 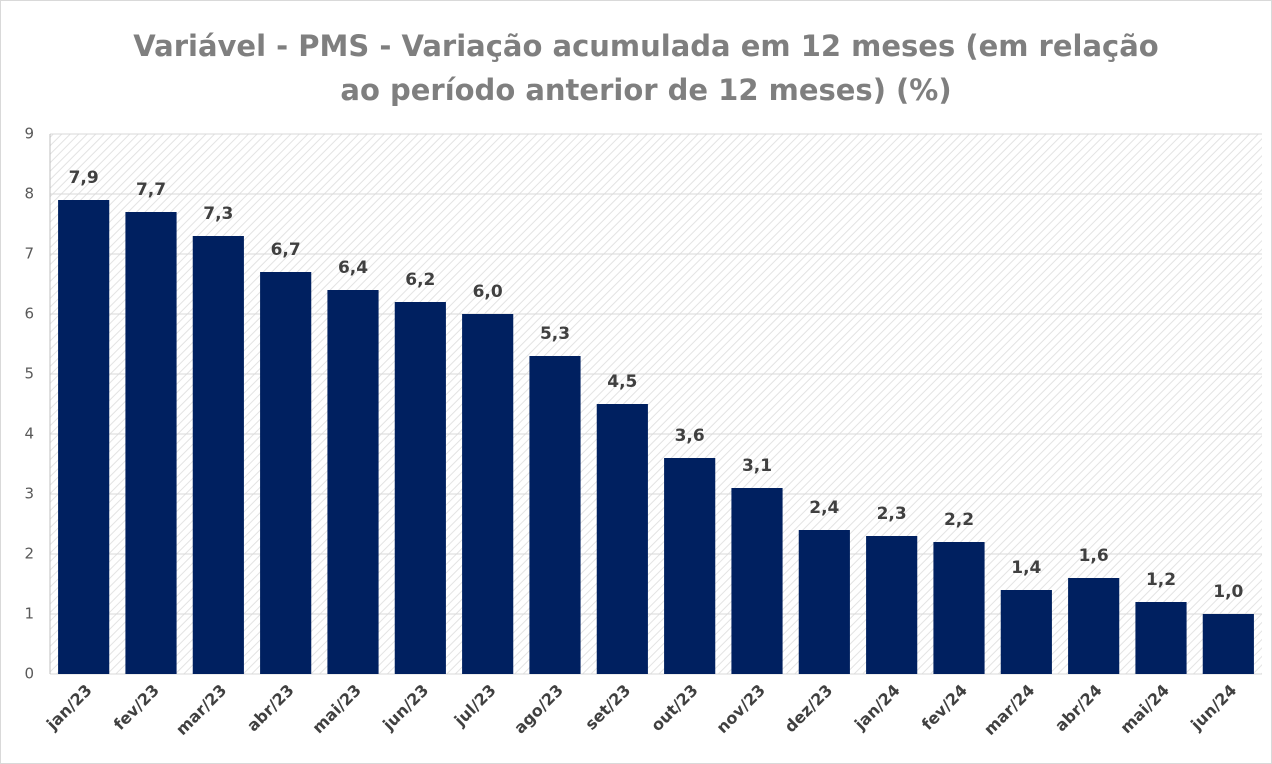 What do you see at coordinates (555, 334) in the screenshot?
I see `data-label: 5,3` at bounding box center [555, 334].